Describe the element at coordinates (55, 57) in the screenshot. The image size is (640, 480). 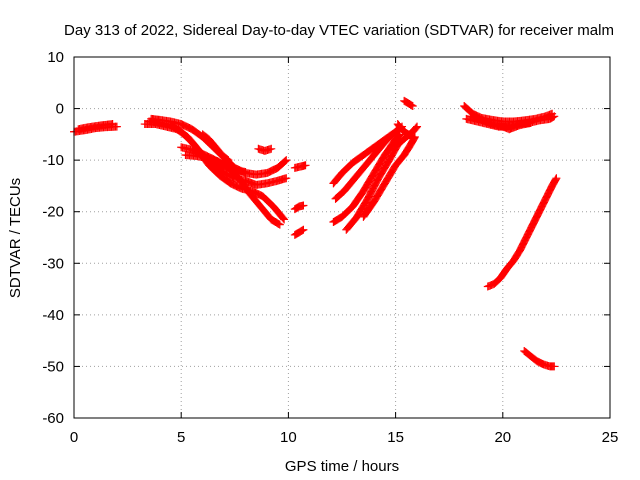
I see `y-tick-label: 10` at that location.